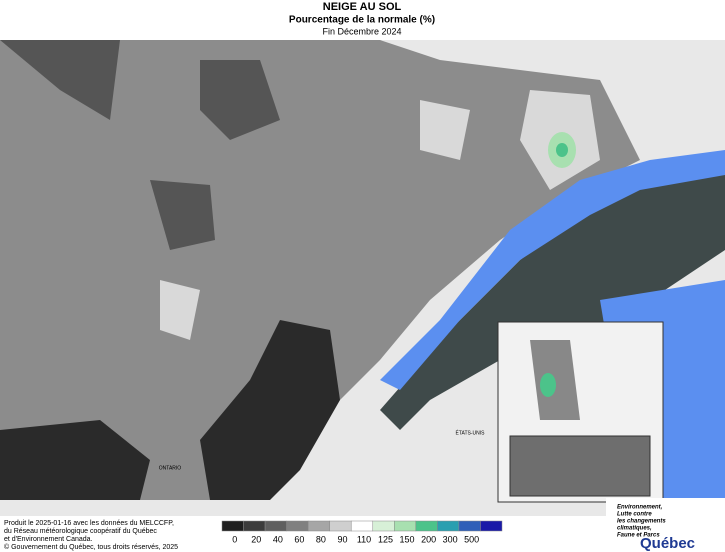  What do you see at coordinates (361, 31) in the screenshot?
I see `period: Fin Décembre 2024` at bounding box center [361, 31].